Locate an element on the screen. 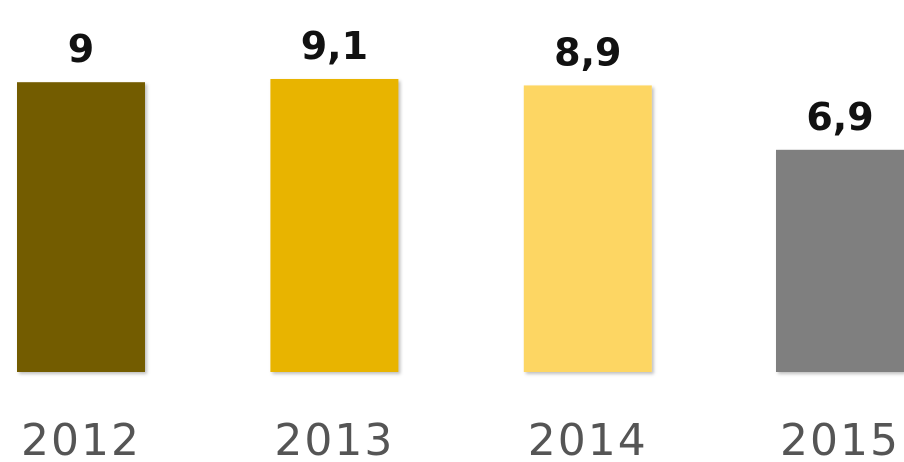 The width and height of the screenshot is (904, 462). value-label: 6,9 is located at coordinates (839, 117).